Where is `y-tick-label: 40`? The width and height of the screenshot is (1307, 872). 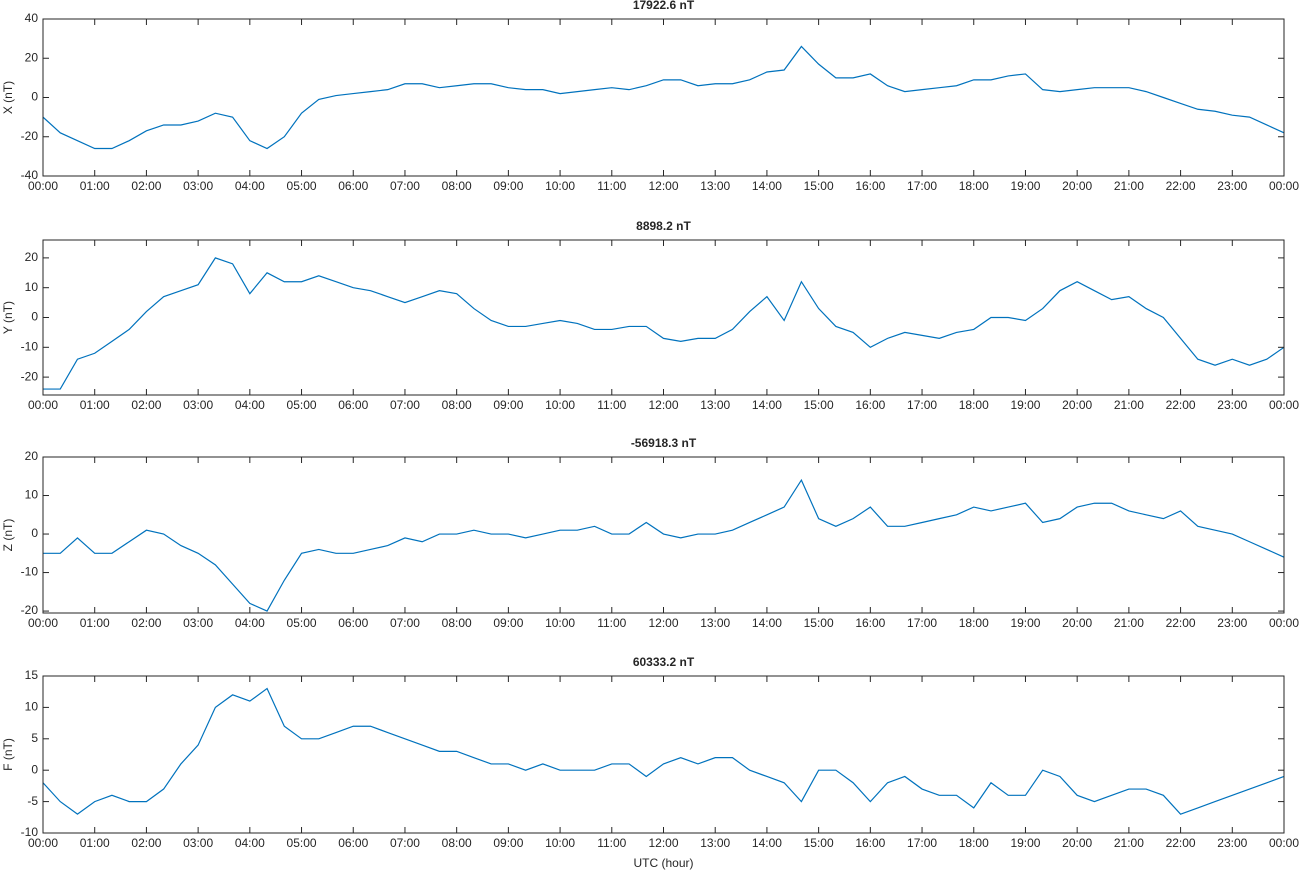
y-tick-label: 40 is located at coordinates (32, 18).